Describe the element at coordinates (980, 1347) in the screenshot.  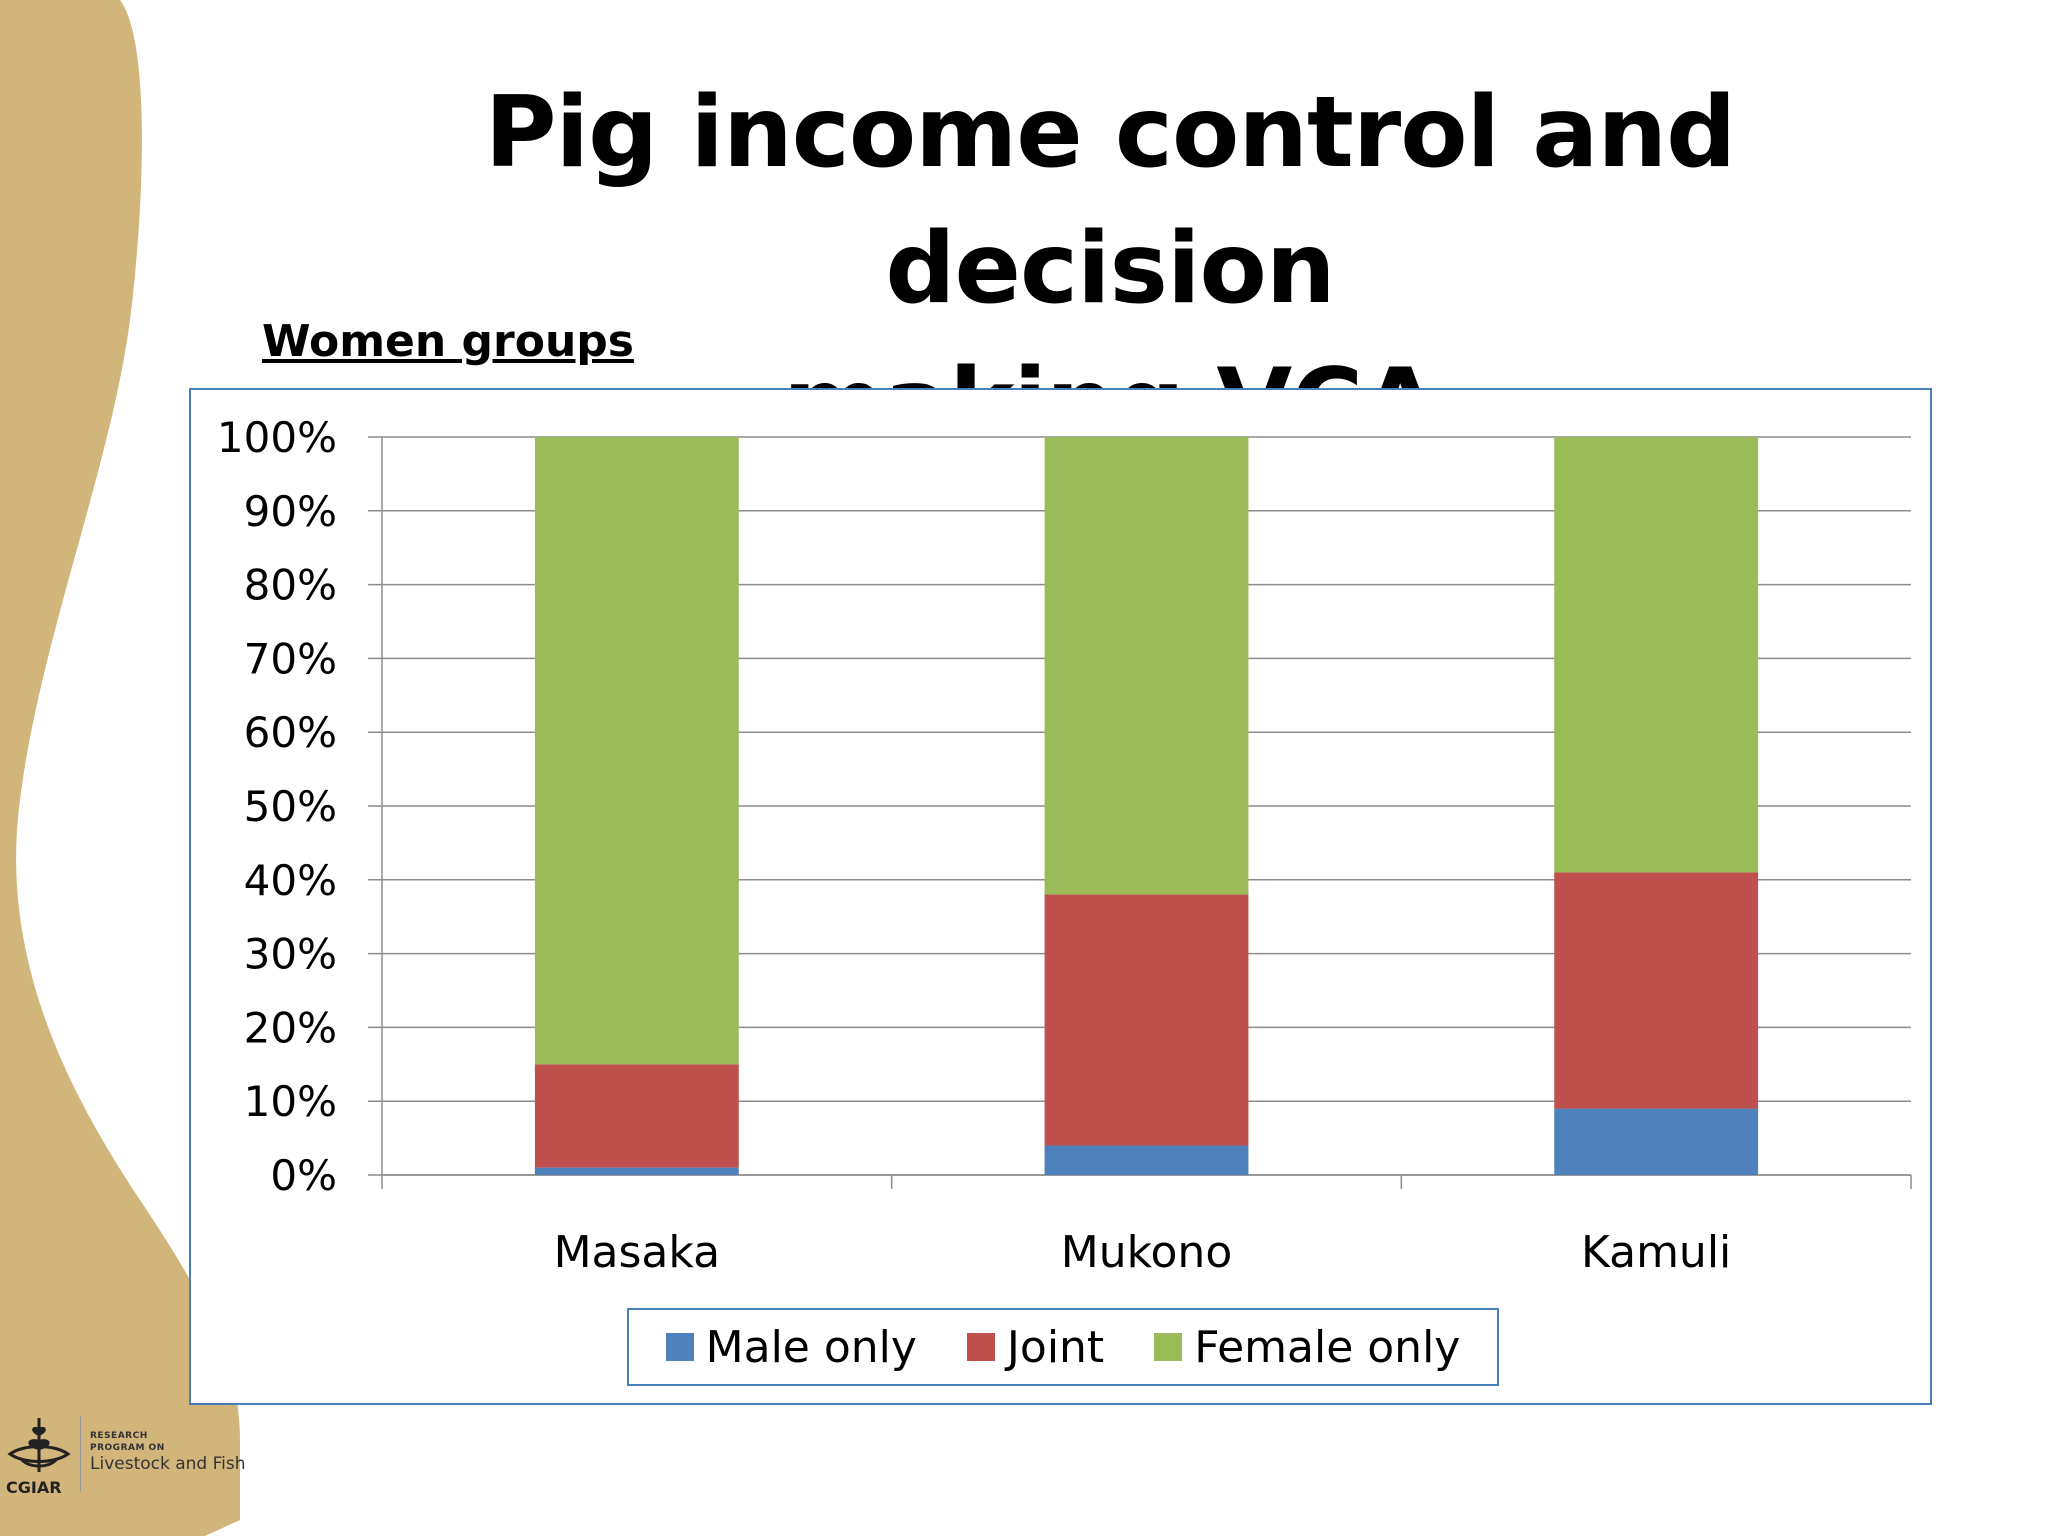
I see `legend-swatch-joint` at that location.